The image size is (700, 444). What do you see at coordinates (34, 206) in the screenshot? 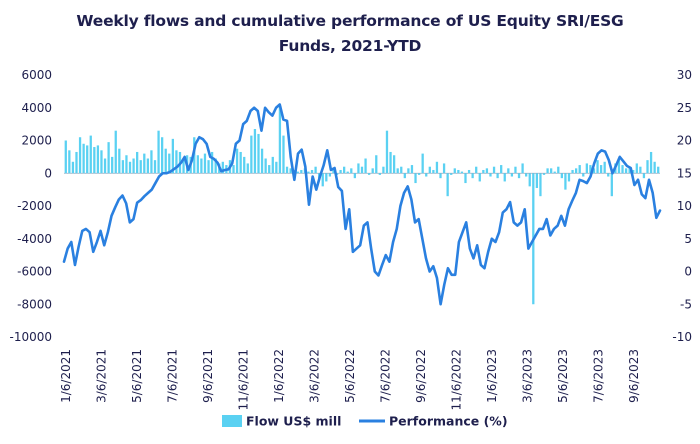
I see `y-left-tick-label: -2000` at bounding box center [34, 206].